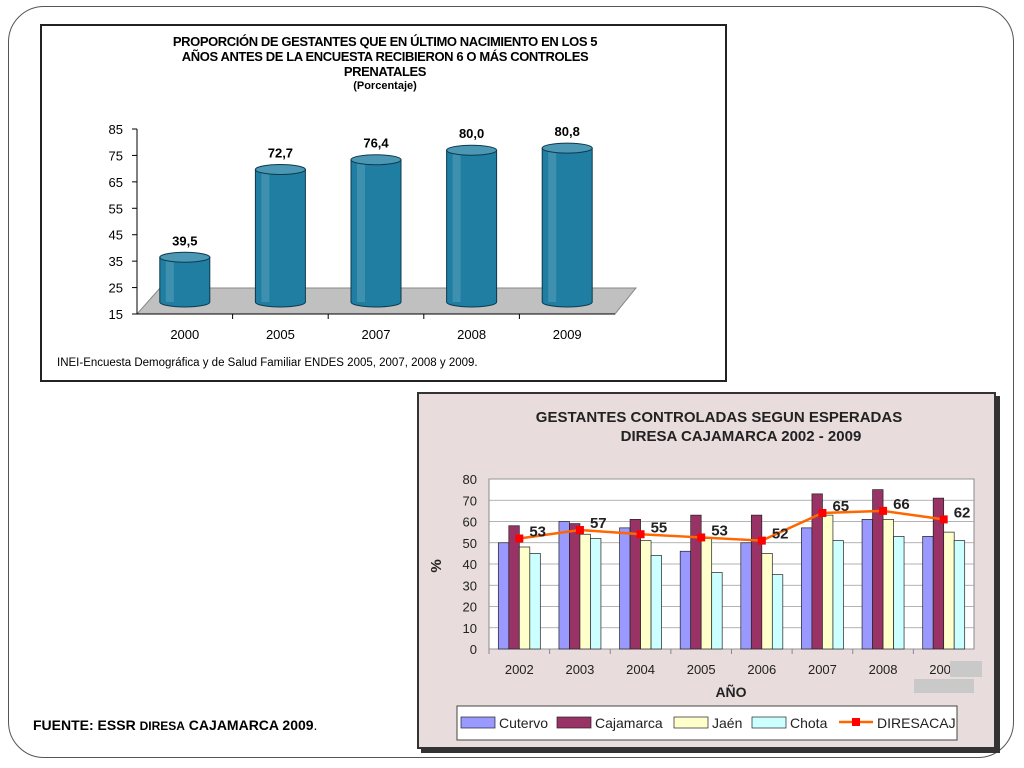  I want to click on chart-title-line: GESTANTES CONTROLADAS SEGUN ESPERADAS, so click(719, 417).